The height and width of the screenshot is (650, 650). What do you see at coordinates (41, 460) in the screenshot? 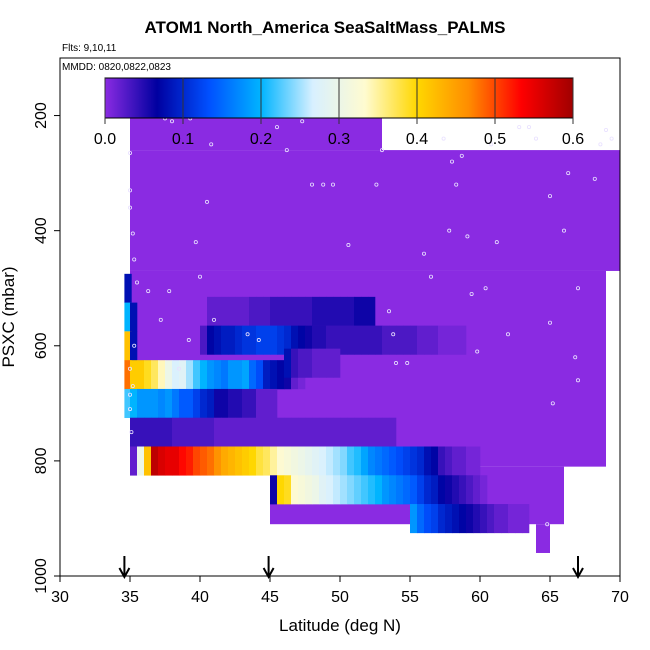
I see `y-tick-label: 800` at bounding box center [41, 460].